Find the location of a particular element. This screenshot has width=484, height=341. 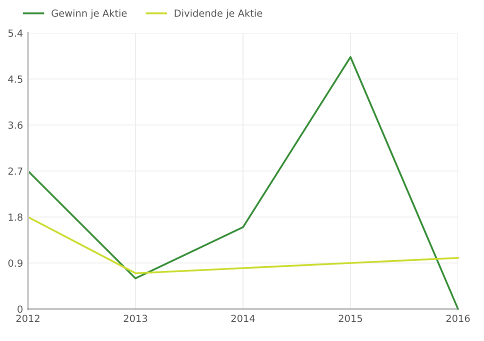

legend-label: Gewinn je Aktie is located at coordinates (89, 14).